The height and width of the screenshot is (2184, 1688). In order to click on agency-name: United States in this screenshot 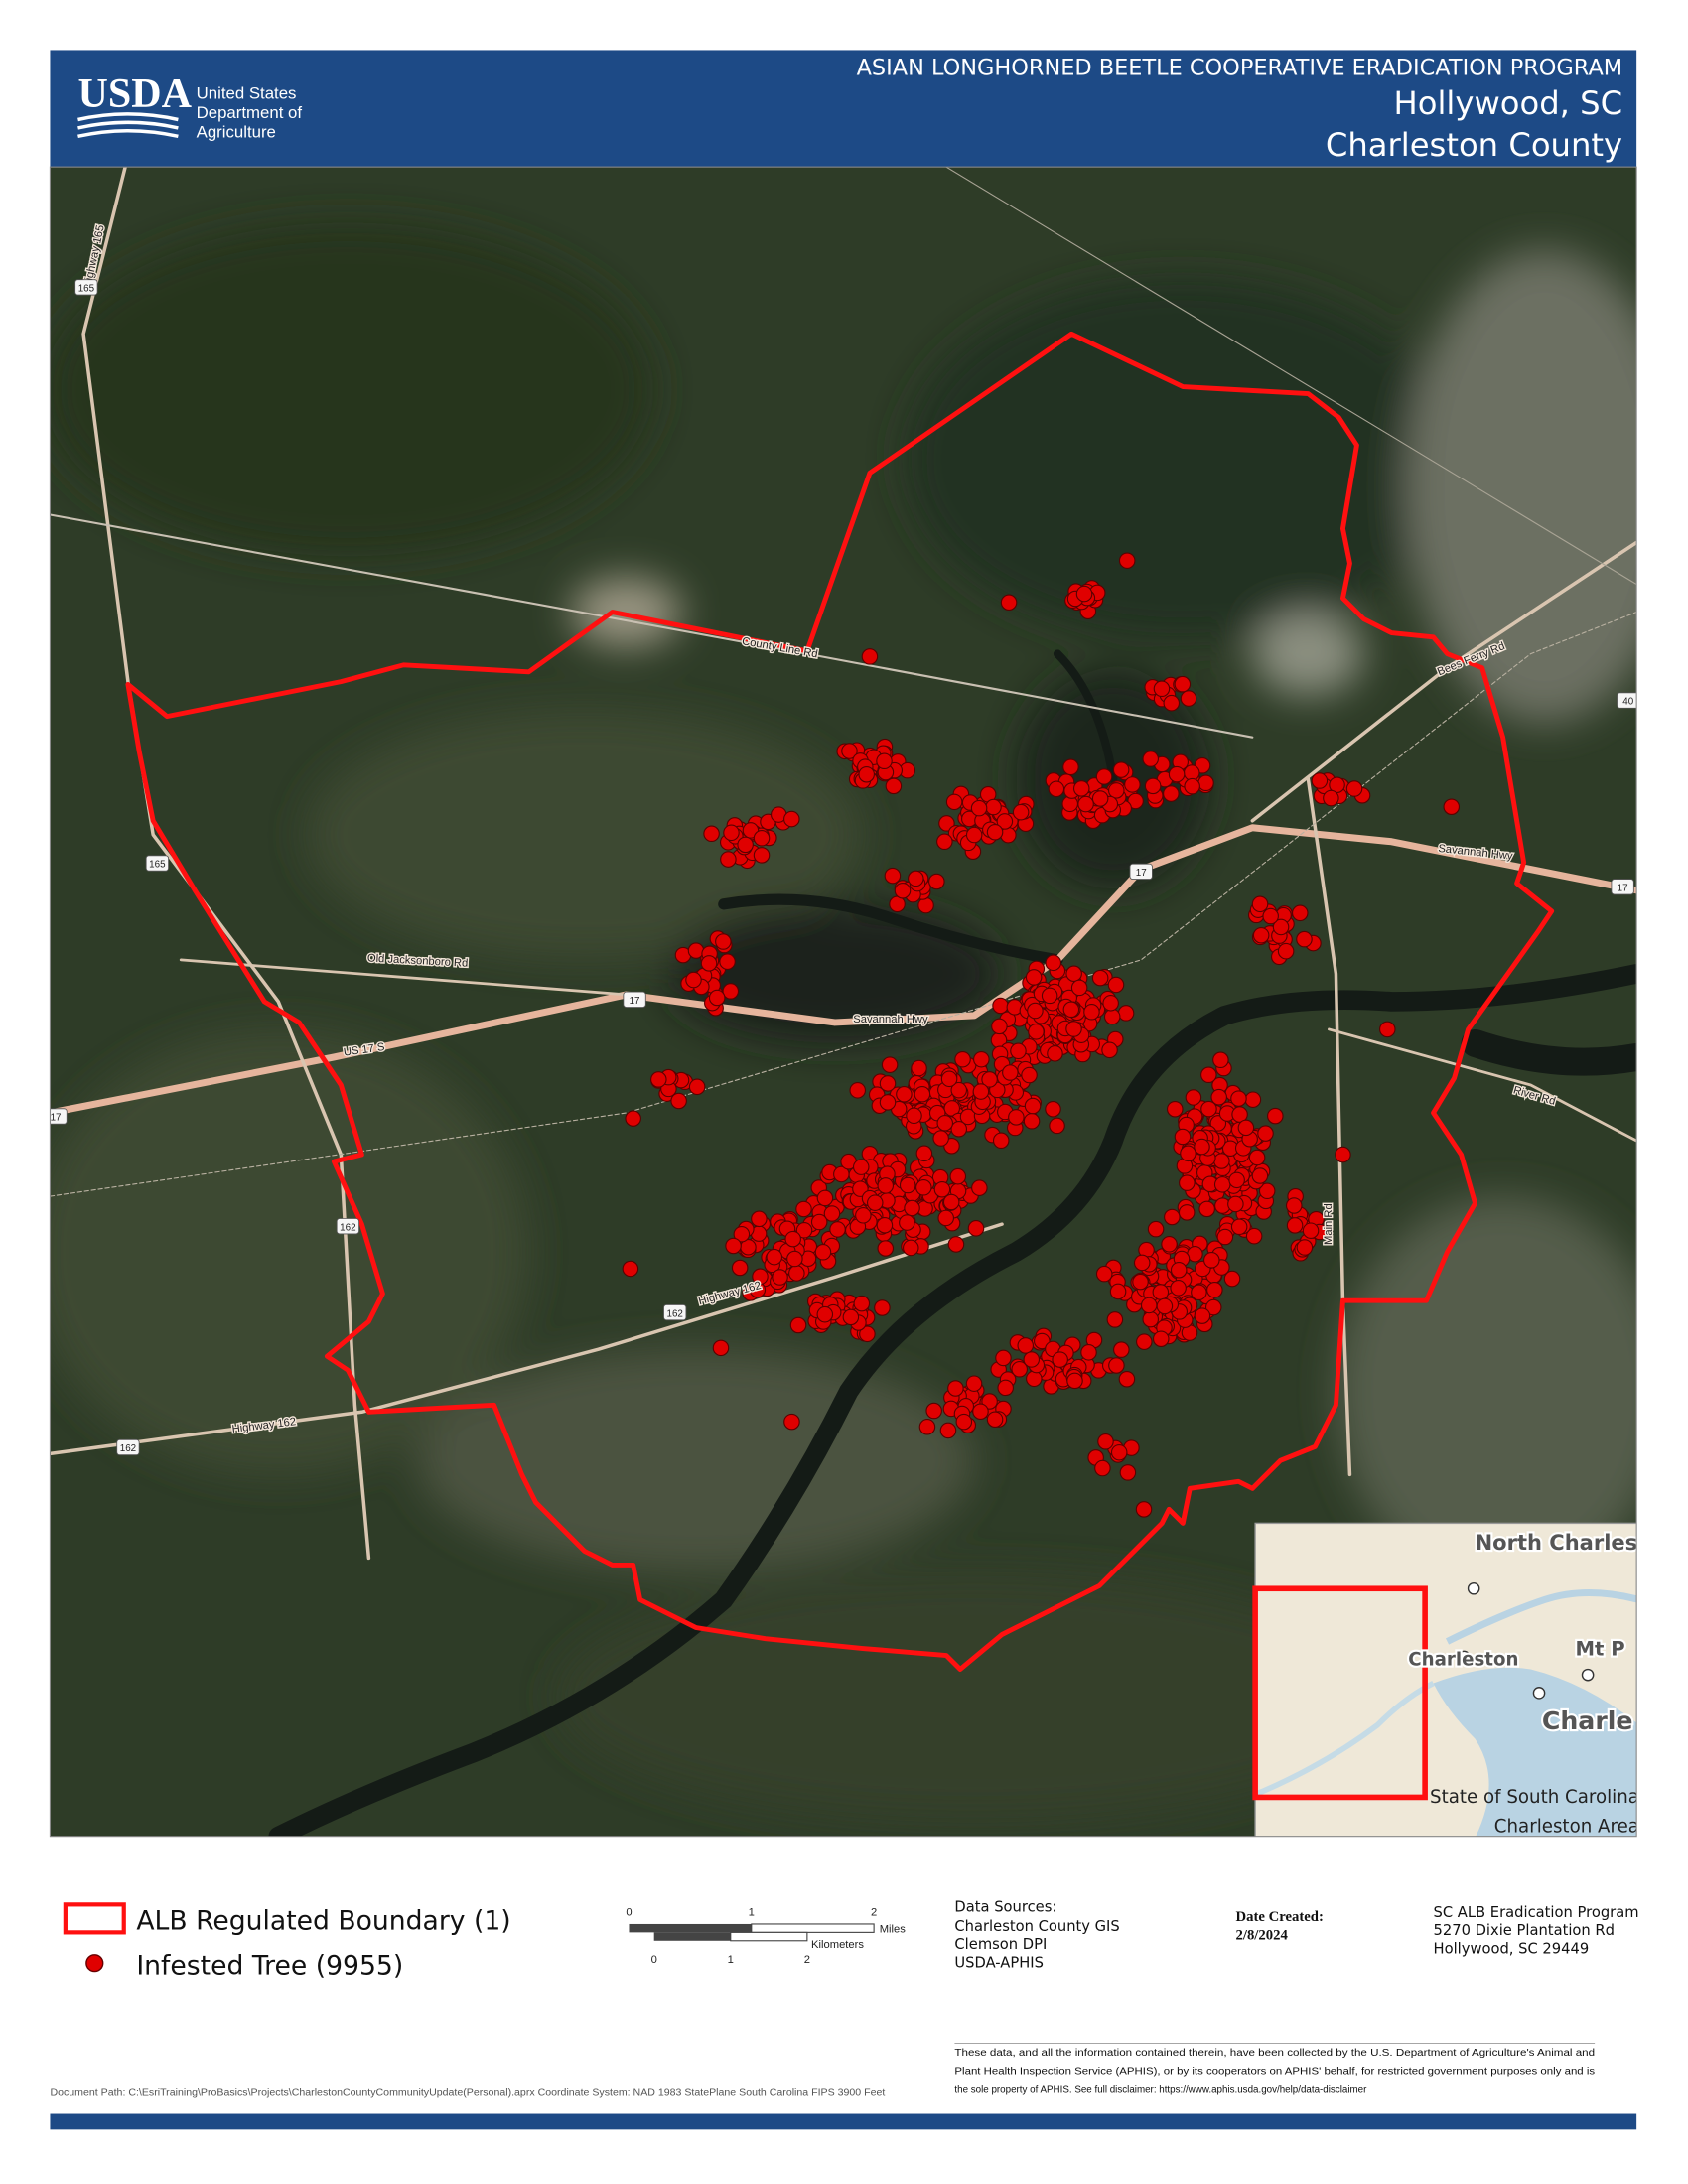, I will do `click(247, 92)`.